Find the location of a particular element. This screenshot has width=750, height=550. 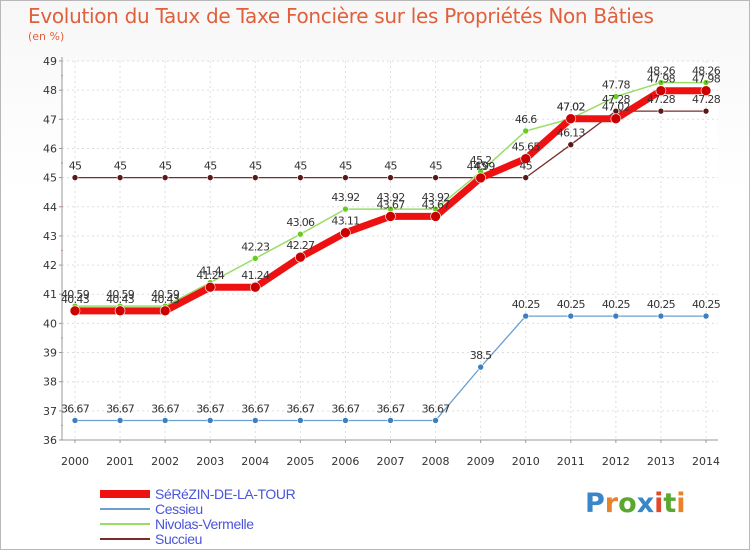

x-tick-label: 2000 is located at coordinates (75, 461).